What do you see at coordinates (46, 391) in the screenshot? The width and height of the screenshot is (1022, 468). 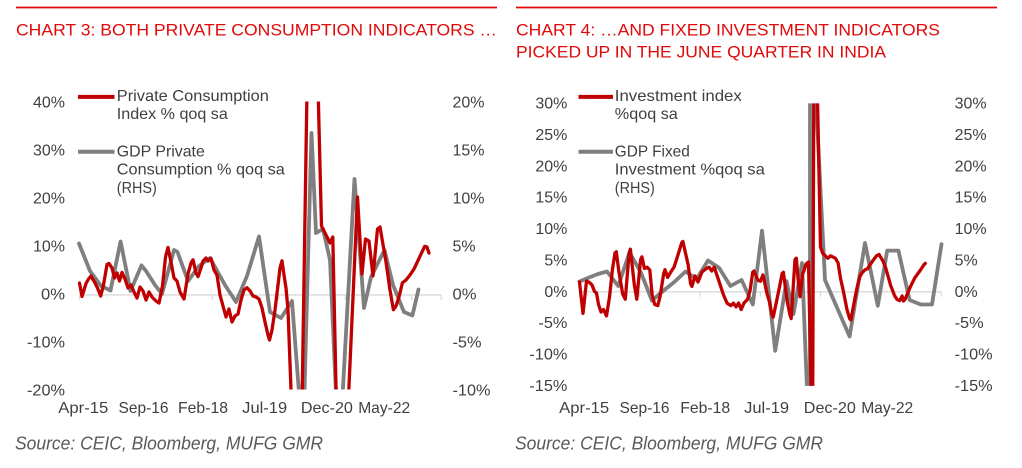 I see `svg-text: -20%` at bounding box center [46, 391].